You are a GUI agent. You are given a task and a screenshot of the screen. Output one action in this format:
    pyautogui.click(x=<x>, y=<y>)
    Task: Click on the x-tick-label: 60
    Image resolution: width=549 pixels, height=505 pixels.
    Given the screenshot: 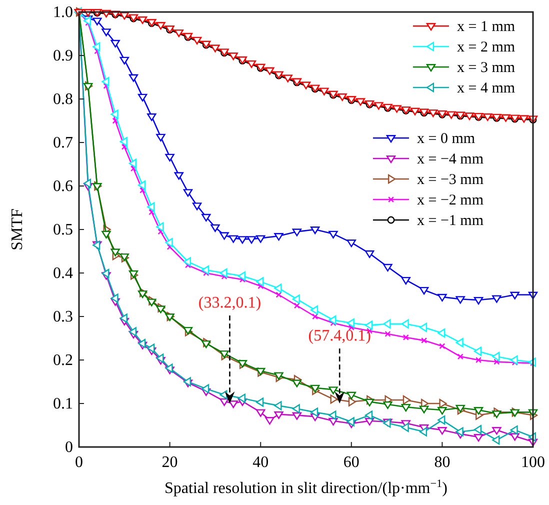 What is the action you would take?
    pyautogui.click(x=351, y=462)
    